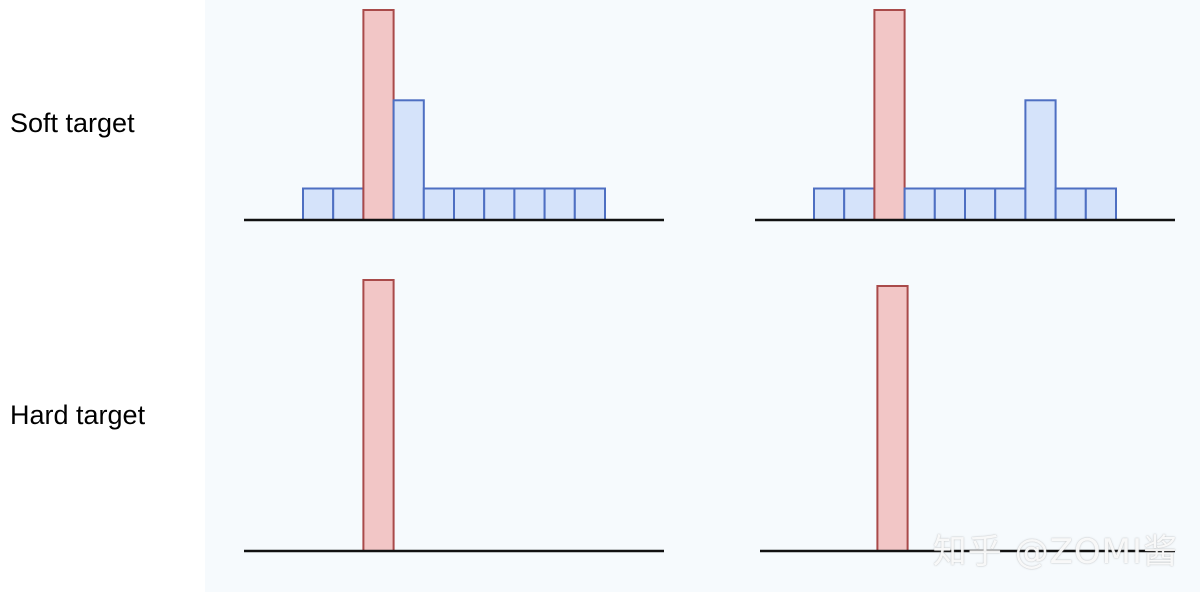 This screenshot has height=592, width=1200. What do you see at coordinates (1055, 552) in the screenshot?
I see `watermark: 知乎 @ZOMI酱` at bounding box center [1055, 552].